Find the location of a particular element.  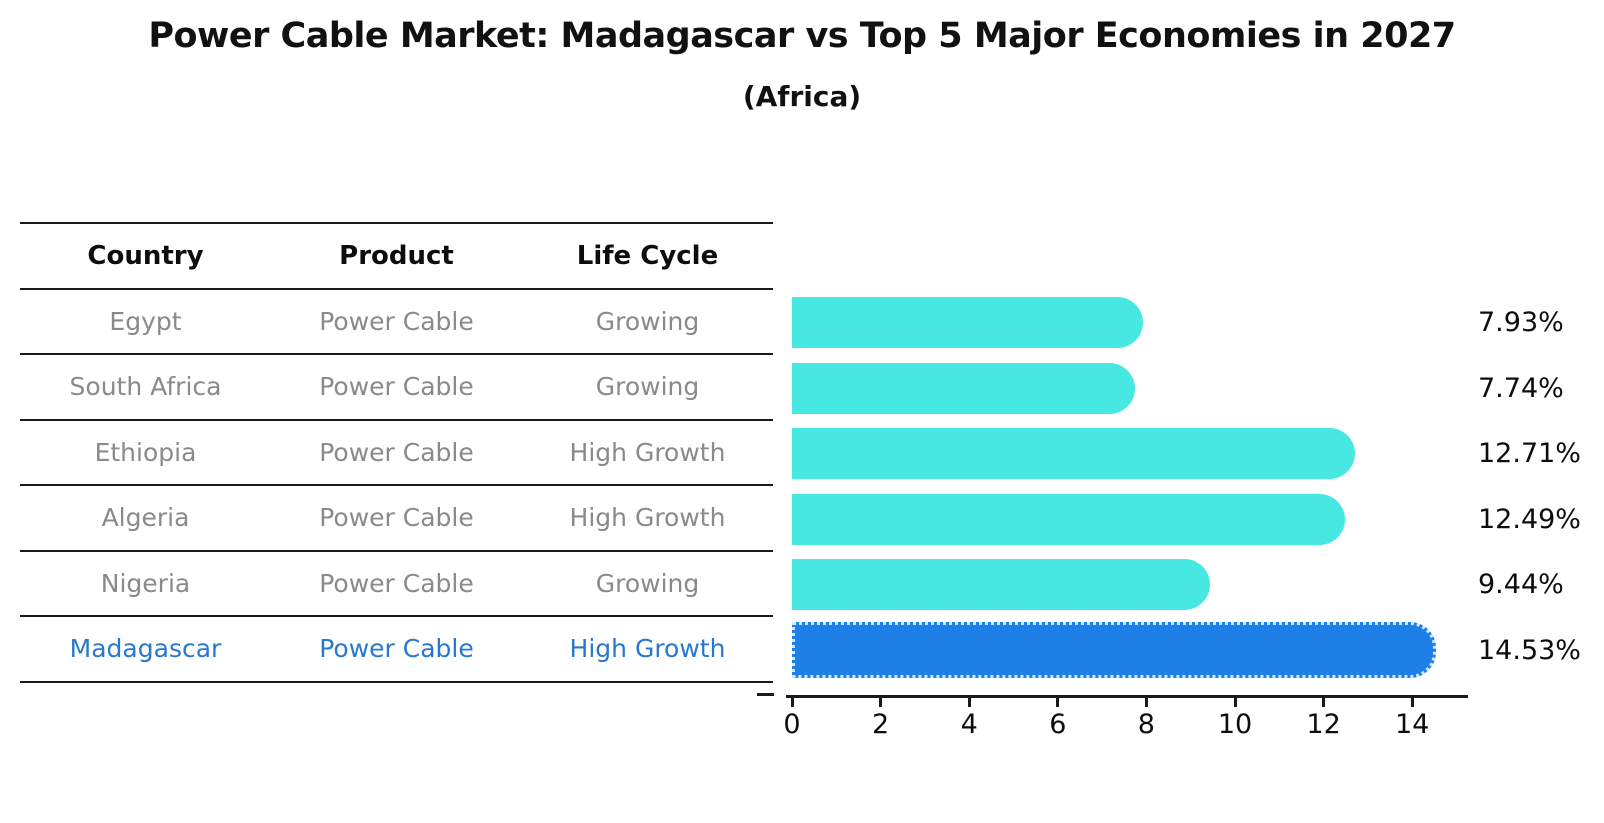

table-row-highlighted: Madagascar Power Cable High Growth is located at coordinates (396, 650).